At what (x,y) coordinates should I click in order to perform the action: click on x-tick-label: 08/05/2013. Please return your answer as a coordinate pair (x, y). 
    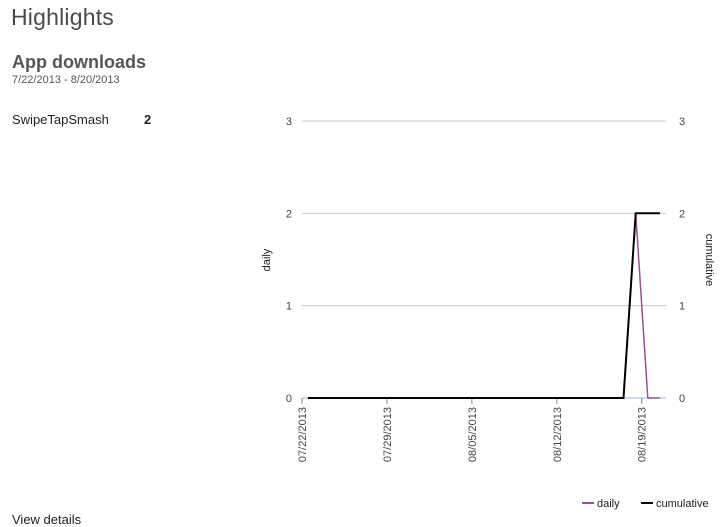
    Looking at the image, I should click on (473, 434).